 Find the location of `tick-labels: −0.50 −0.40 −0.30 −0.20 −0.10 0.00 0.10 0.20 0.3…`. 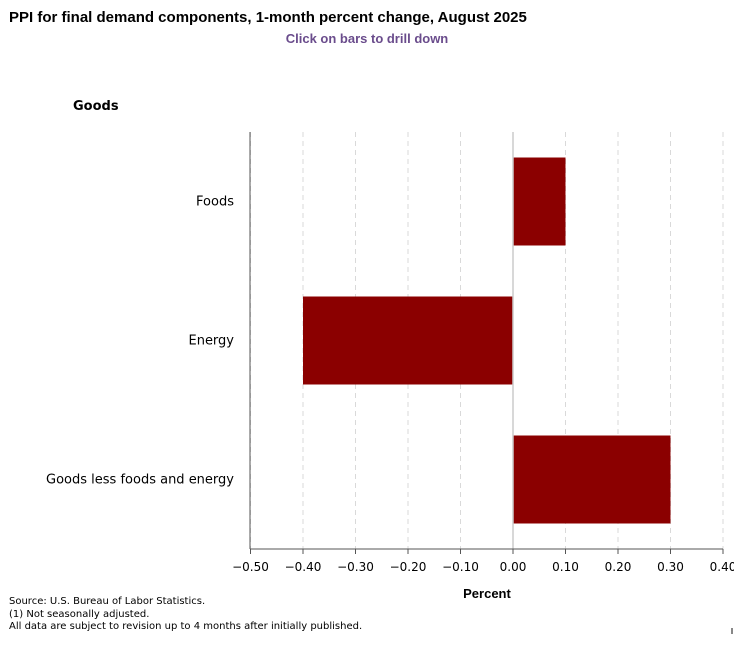

tick-labels: −0.50 −0.40 −0.30 −0.20 −0.10 0.00 0.10 0.20 0.3… is located at coordinates (483, 567).